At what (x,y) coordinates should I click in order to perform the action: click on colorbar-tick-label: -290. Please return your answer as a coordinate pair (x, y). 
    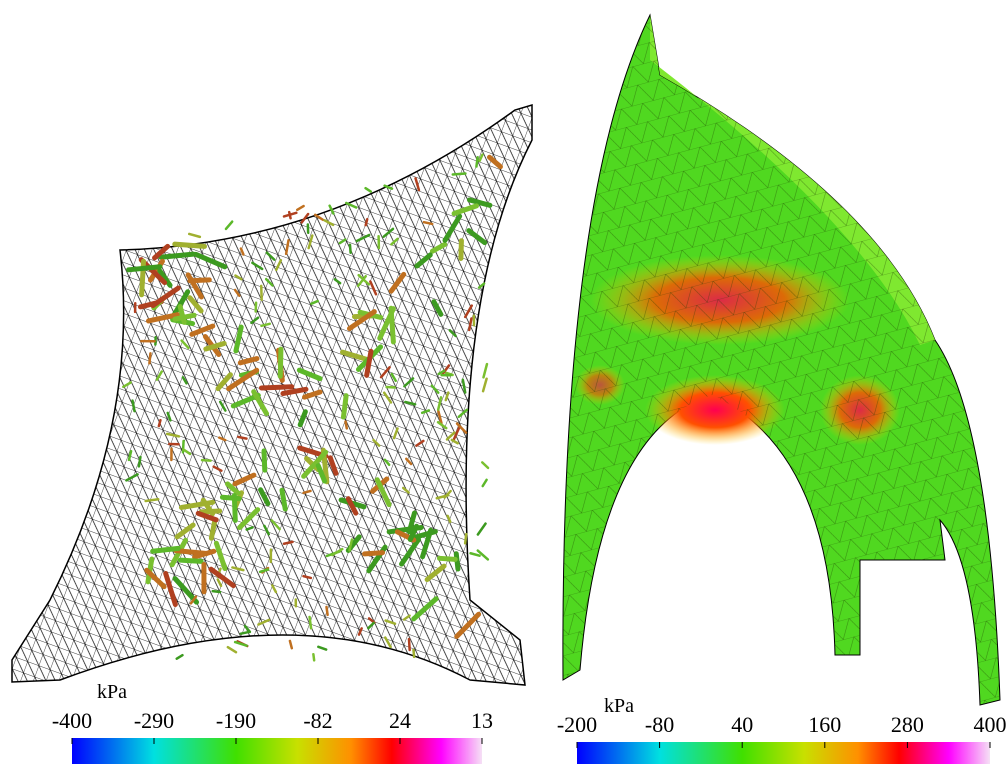
    Looking at the image, I should click on (154, 720).